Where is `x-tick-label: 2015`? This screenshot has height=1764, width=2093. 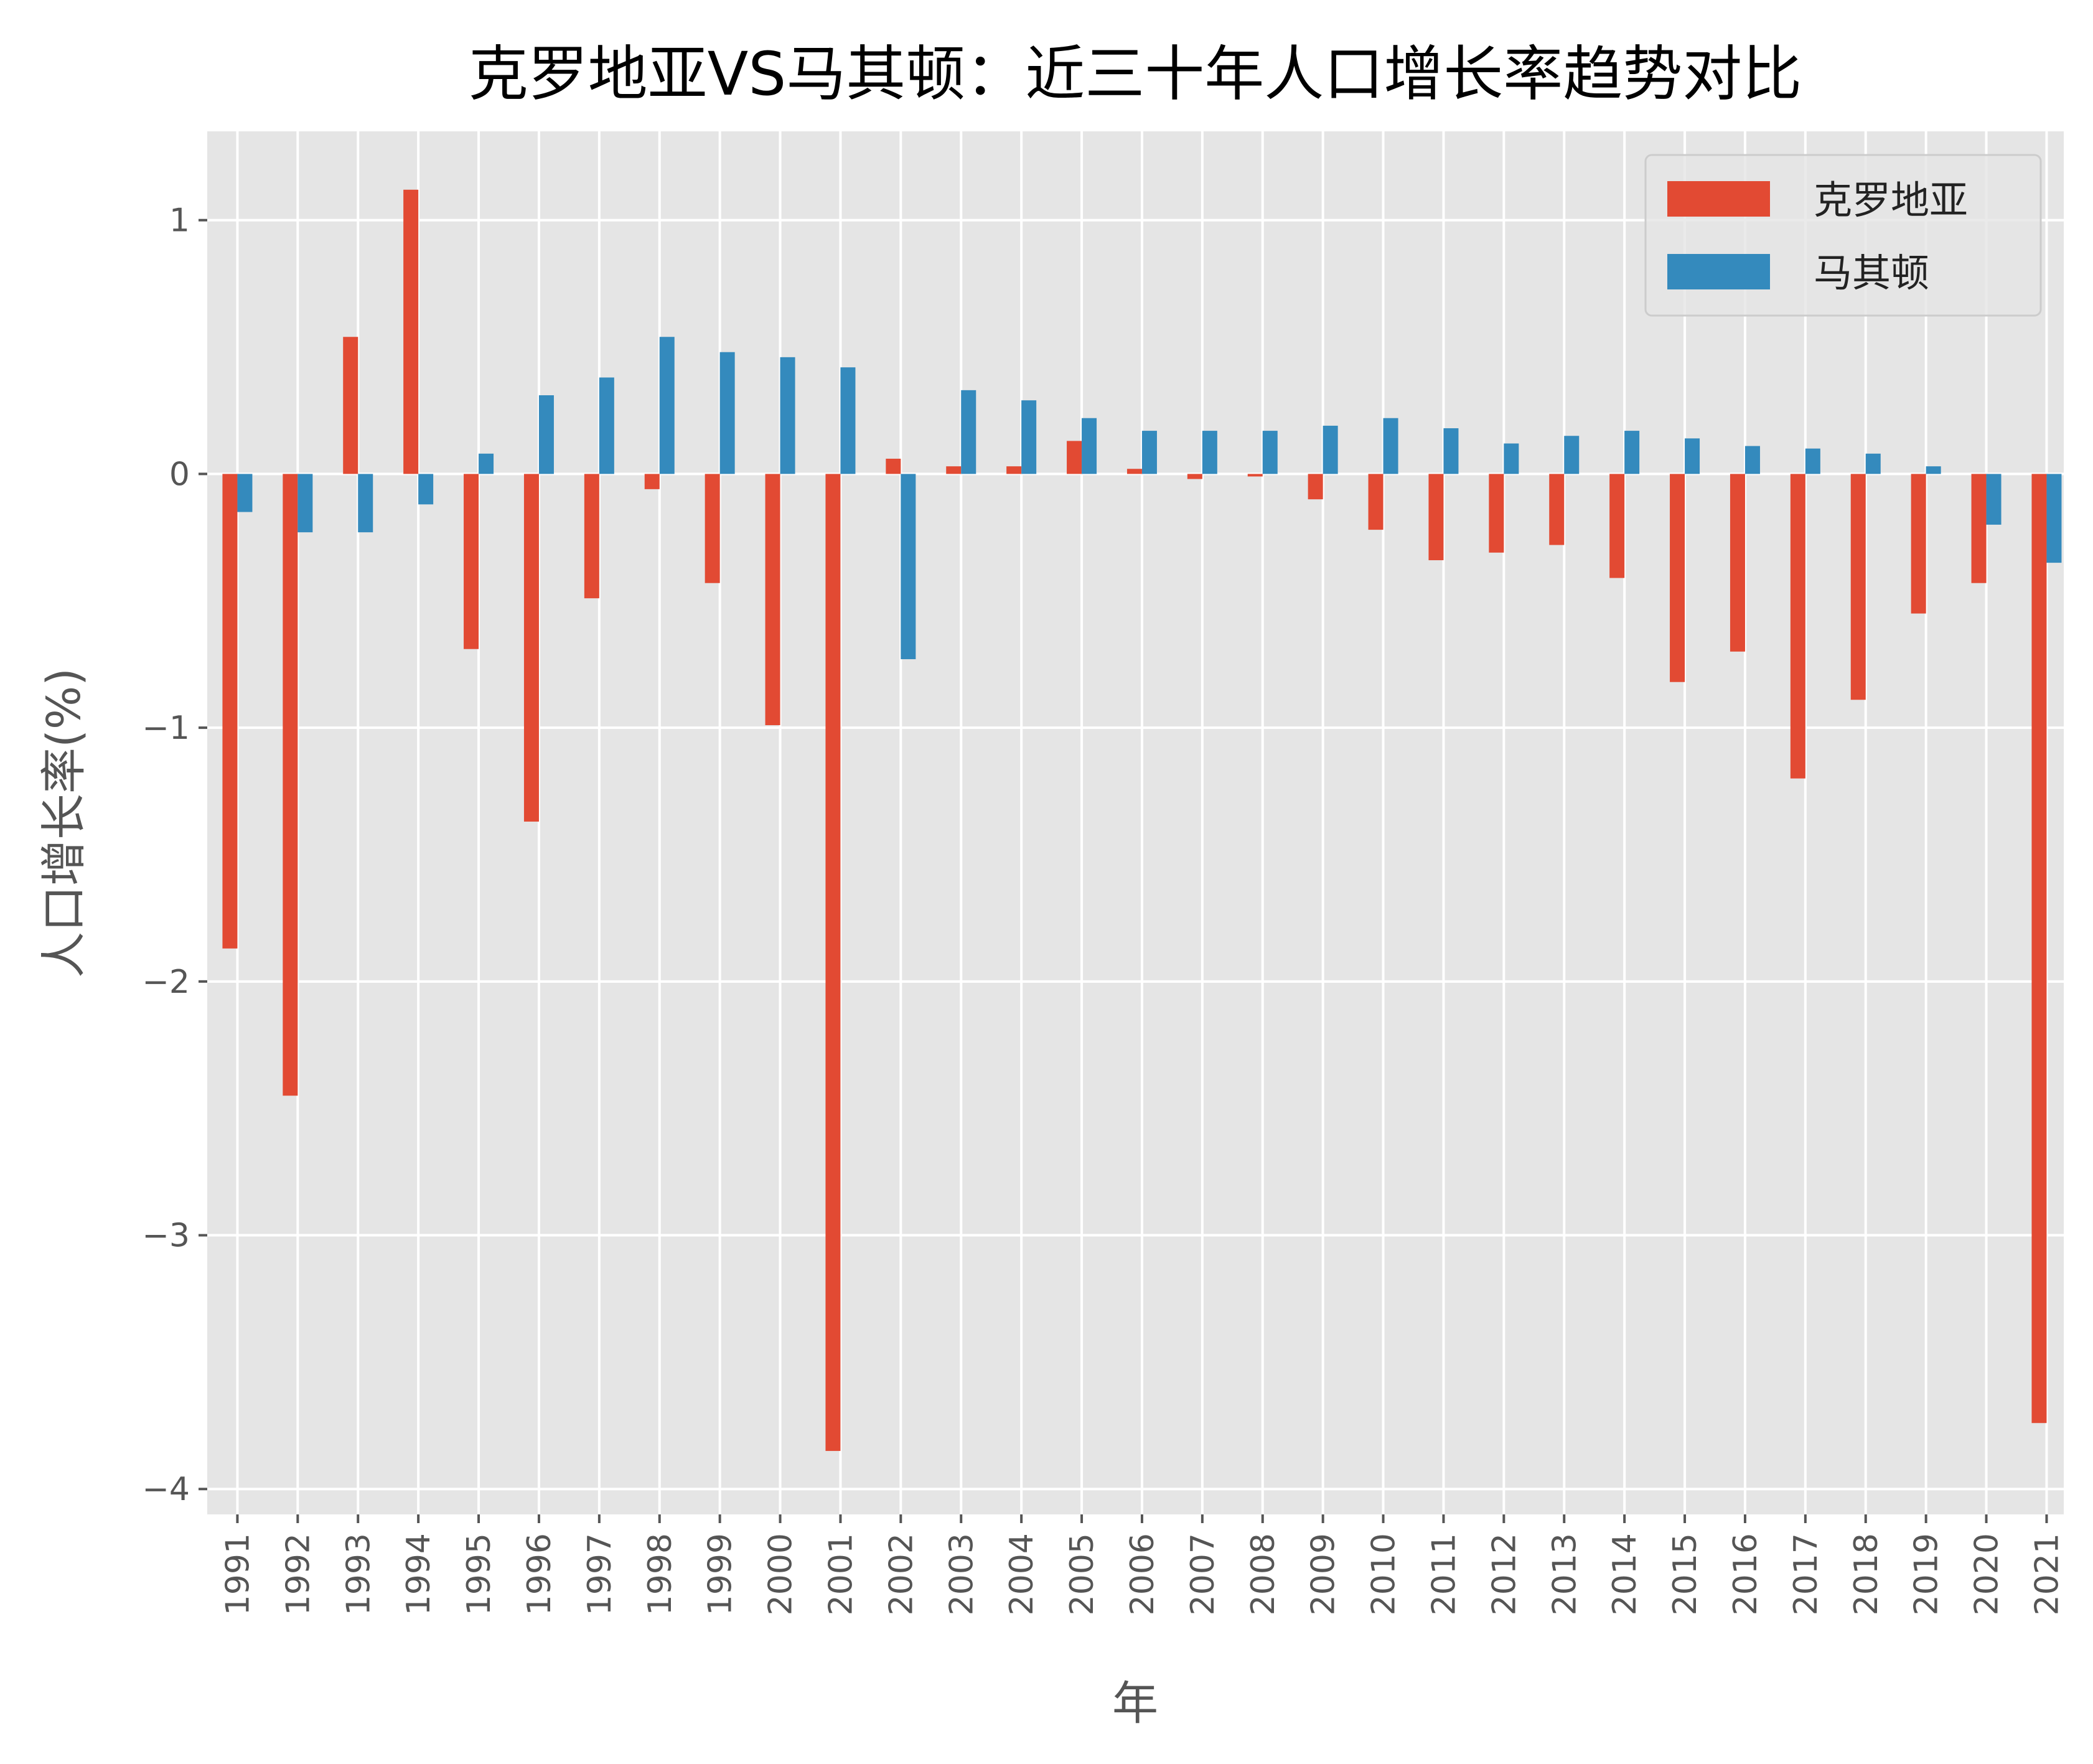
x-tick-label: 2015 is located at coordinates (1685, 1574).